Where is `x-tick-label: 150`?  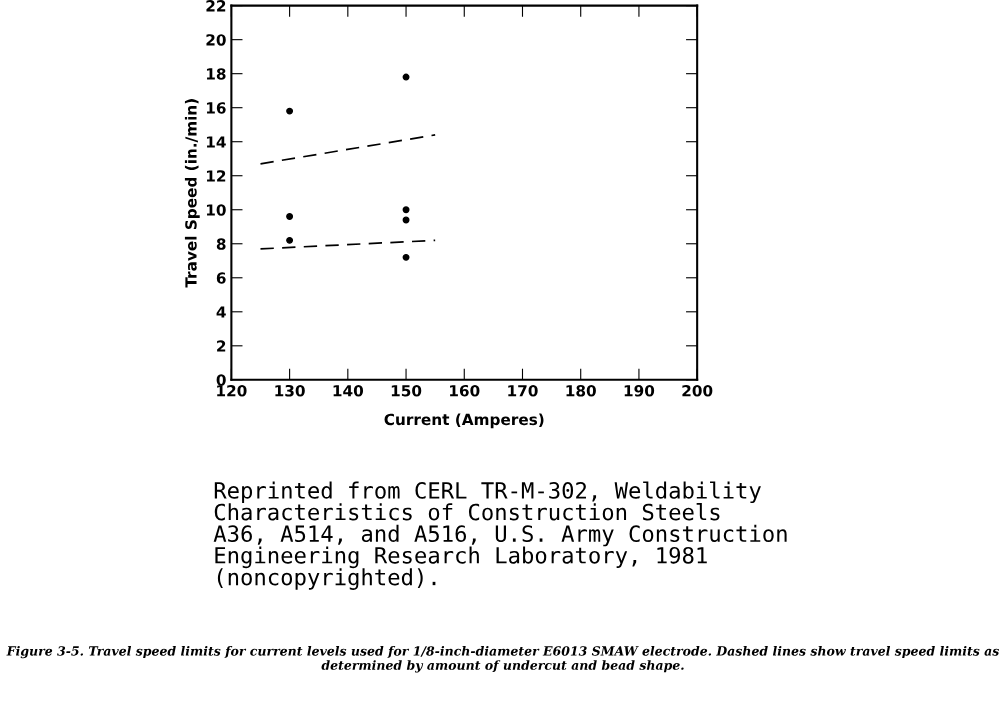
x-tick-label: 150 is located at coordinates (406, 390).